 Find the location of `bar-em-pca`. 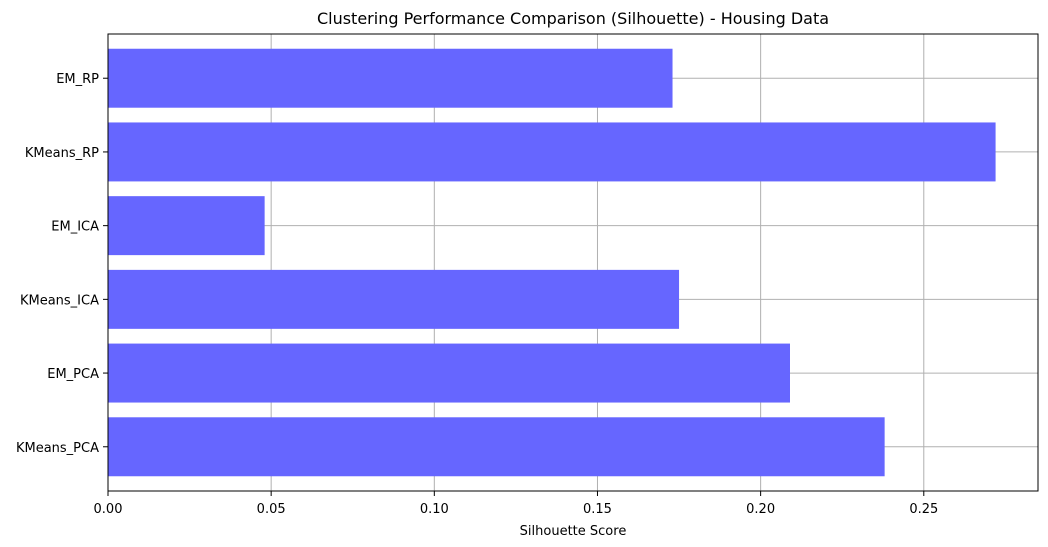

bar-em-pca is located at coordinates (449, 373).